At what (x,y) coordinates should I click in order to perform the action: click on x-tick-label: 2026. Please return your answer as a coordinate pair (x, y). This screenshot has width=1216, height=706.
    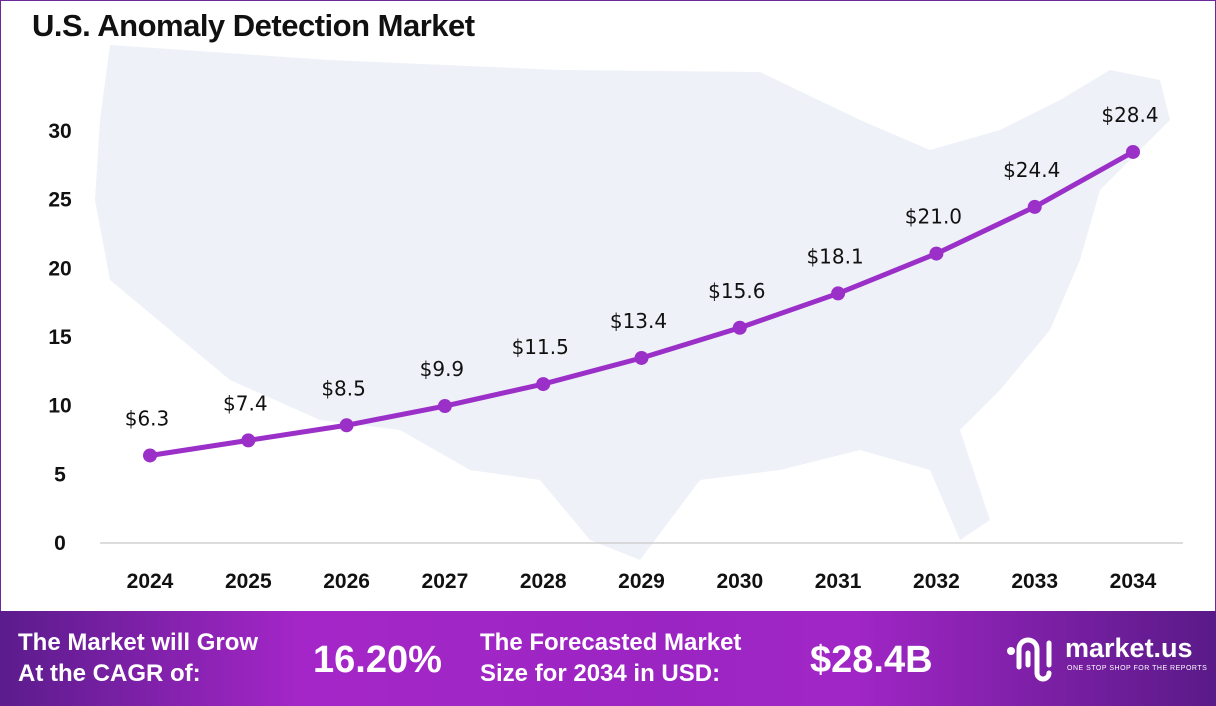
    Looking at the image, I should click on (346, 581).